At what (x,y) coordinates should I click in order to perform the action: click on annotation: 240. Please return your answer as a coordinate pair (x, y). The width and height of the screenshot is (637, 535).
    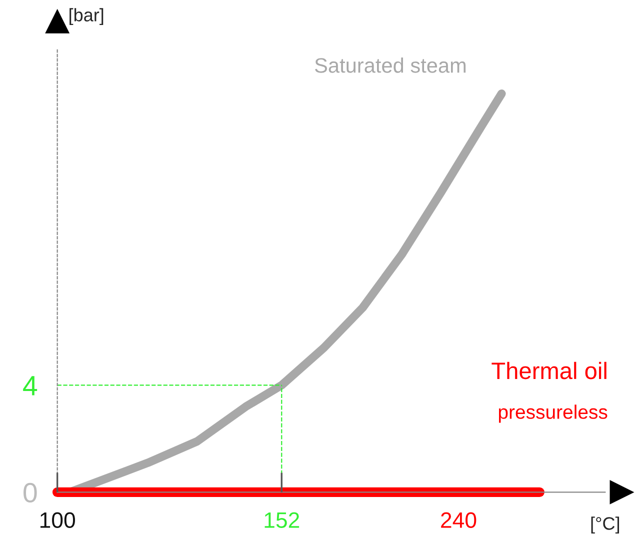
    Looking at the image, I should click on (458, 520).